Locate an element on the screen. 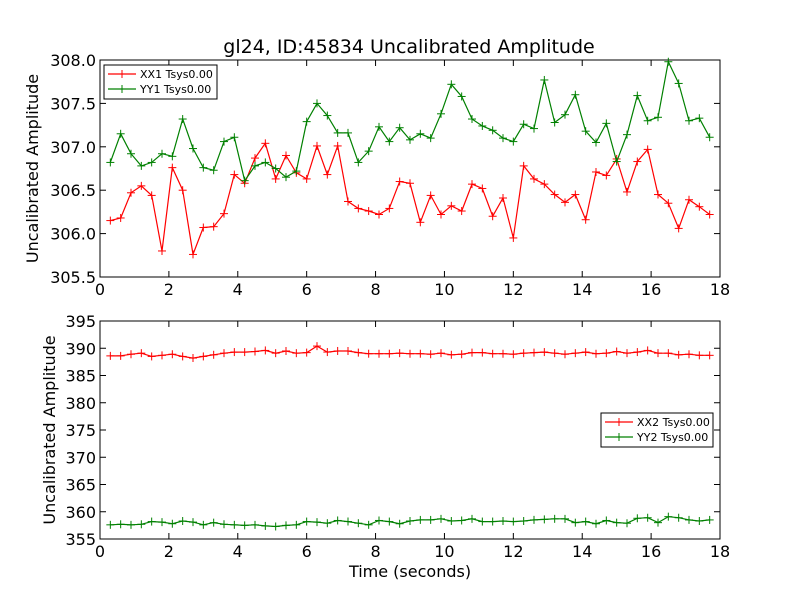 The image size is (800, 600). y-tick-label: 380 is located at coordinates (80, 403).